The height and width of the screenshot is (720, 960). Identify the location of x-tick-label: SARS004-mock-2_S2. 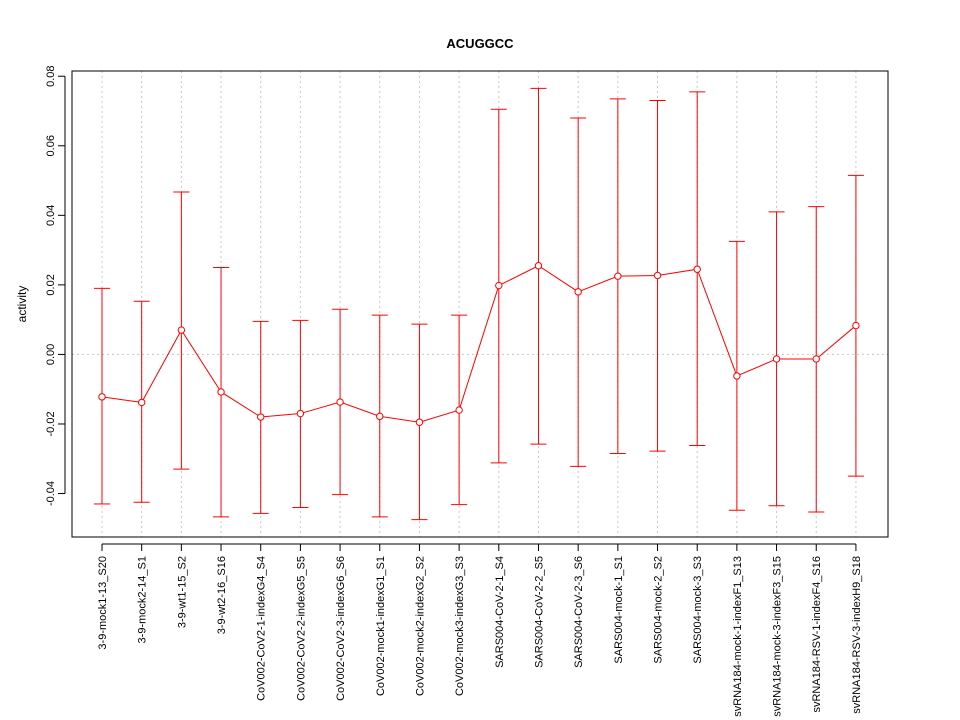
(659, 610).